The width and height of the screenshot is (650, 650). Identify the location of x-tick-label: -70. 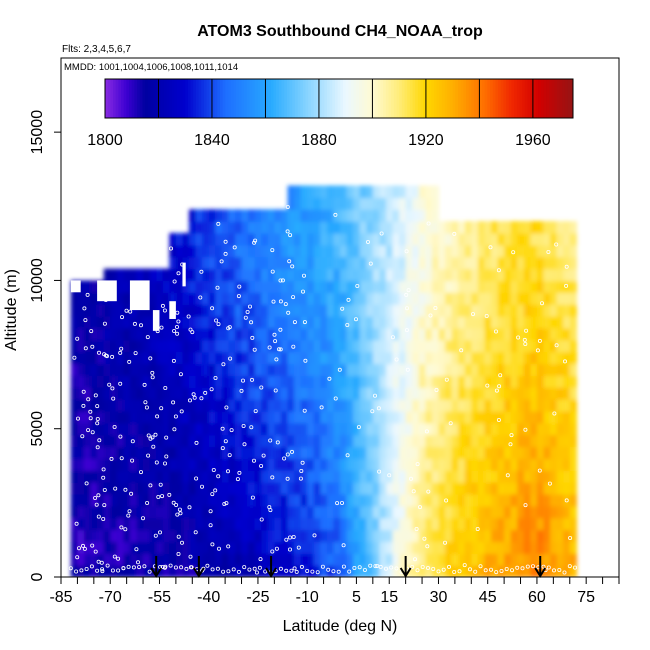
(110, 597).